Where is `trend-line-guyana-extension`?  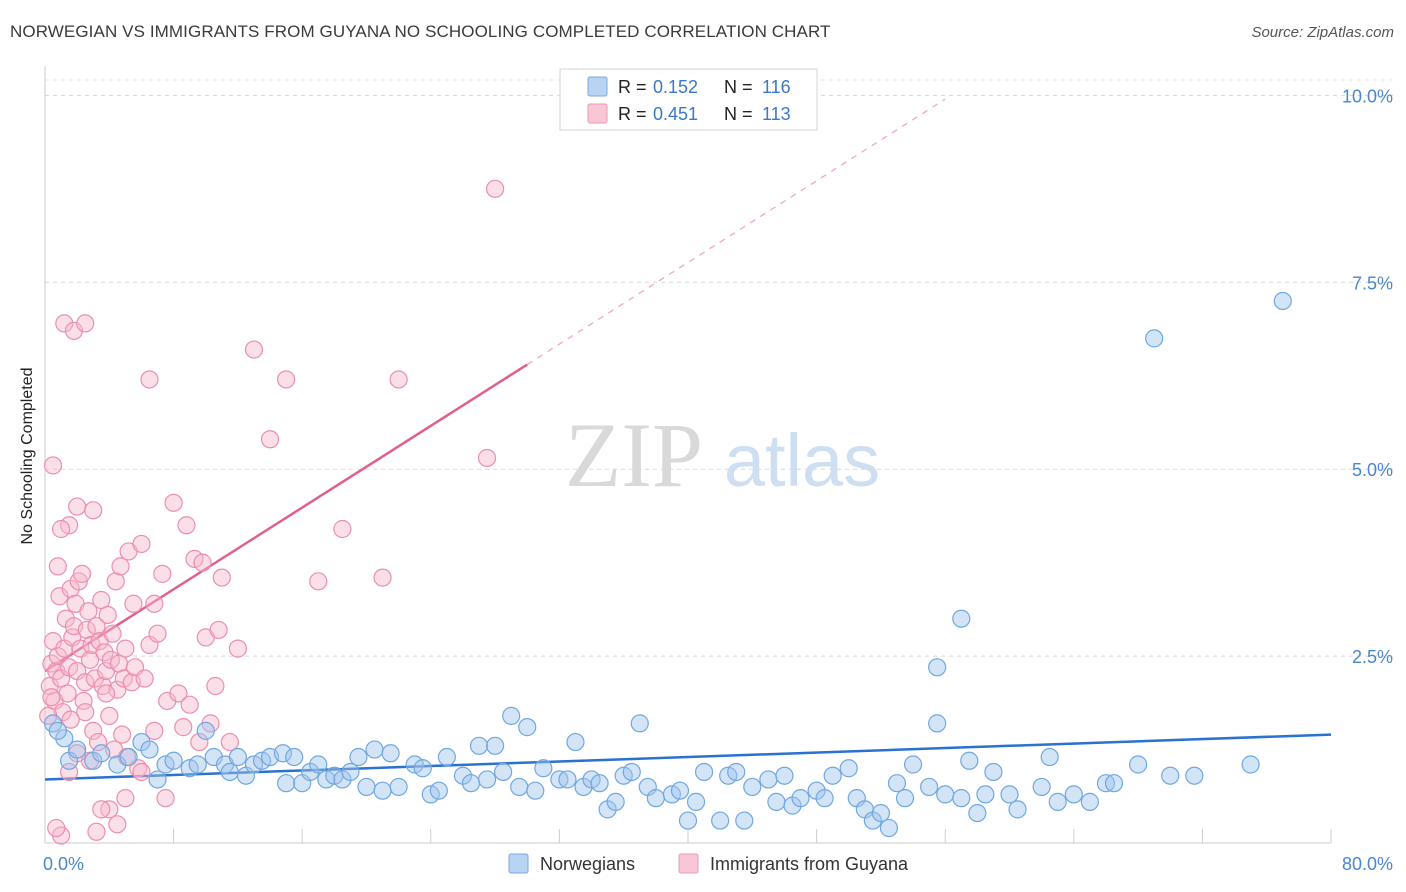 trend-line-guyana-extension is located at coordinates (736, 232).